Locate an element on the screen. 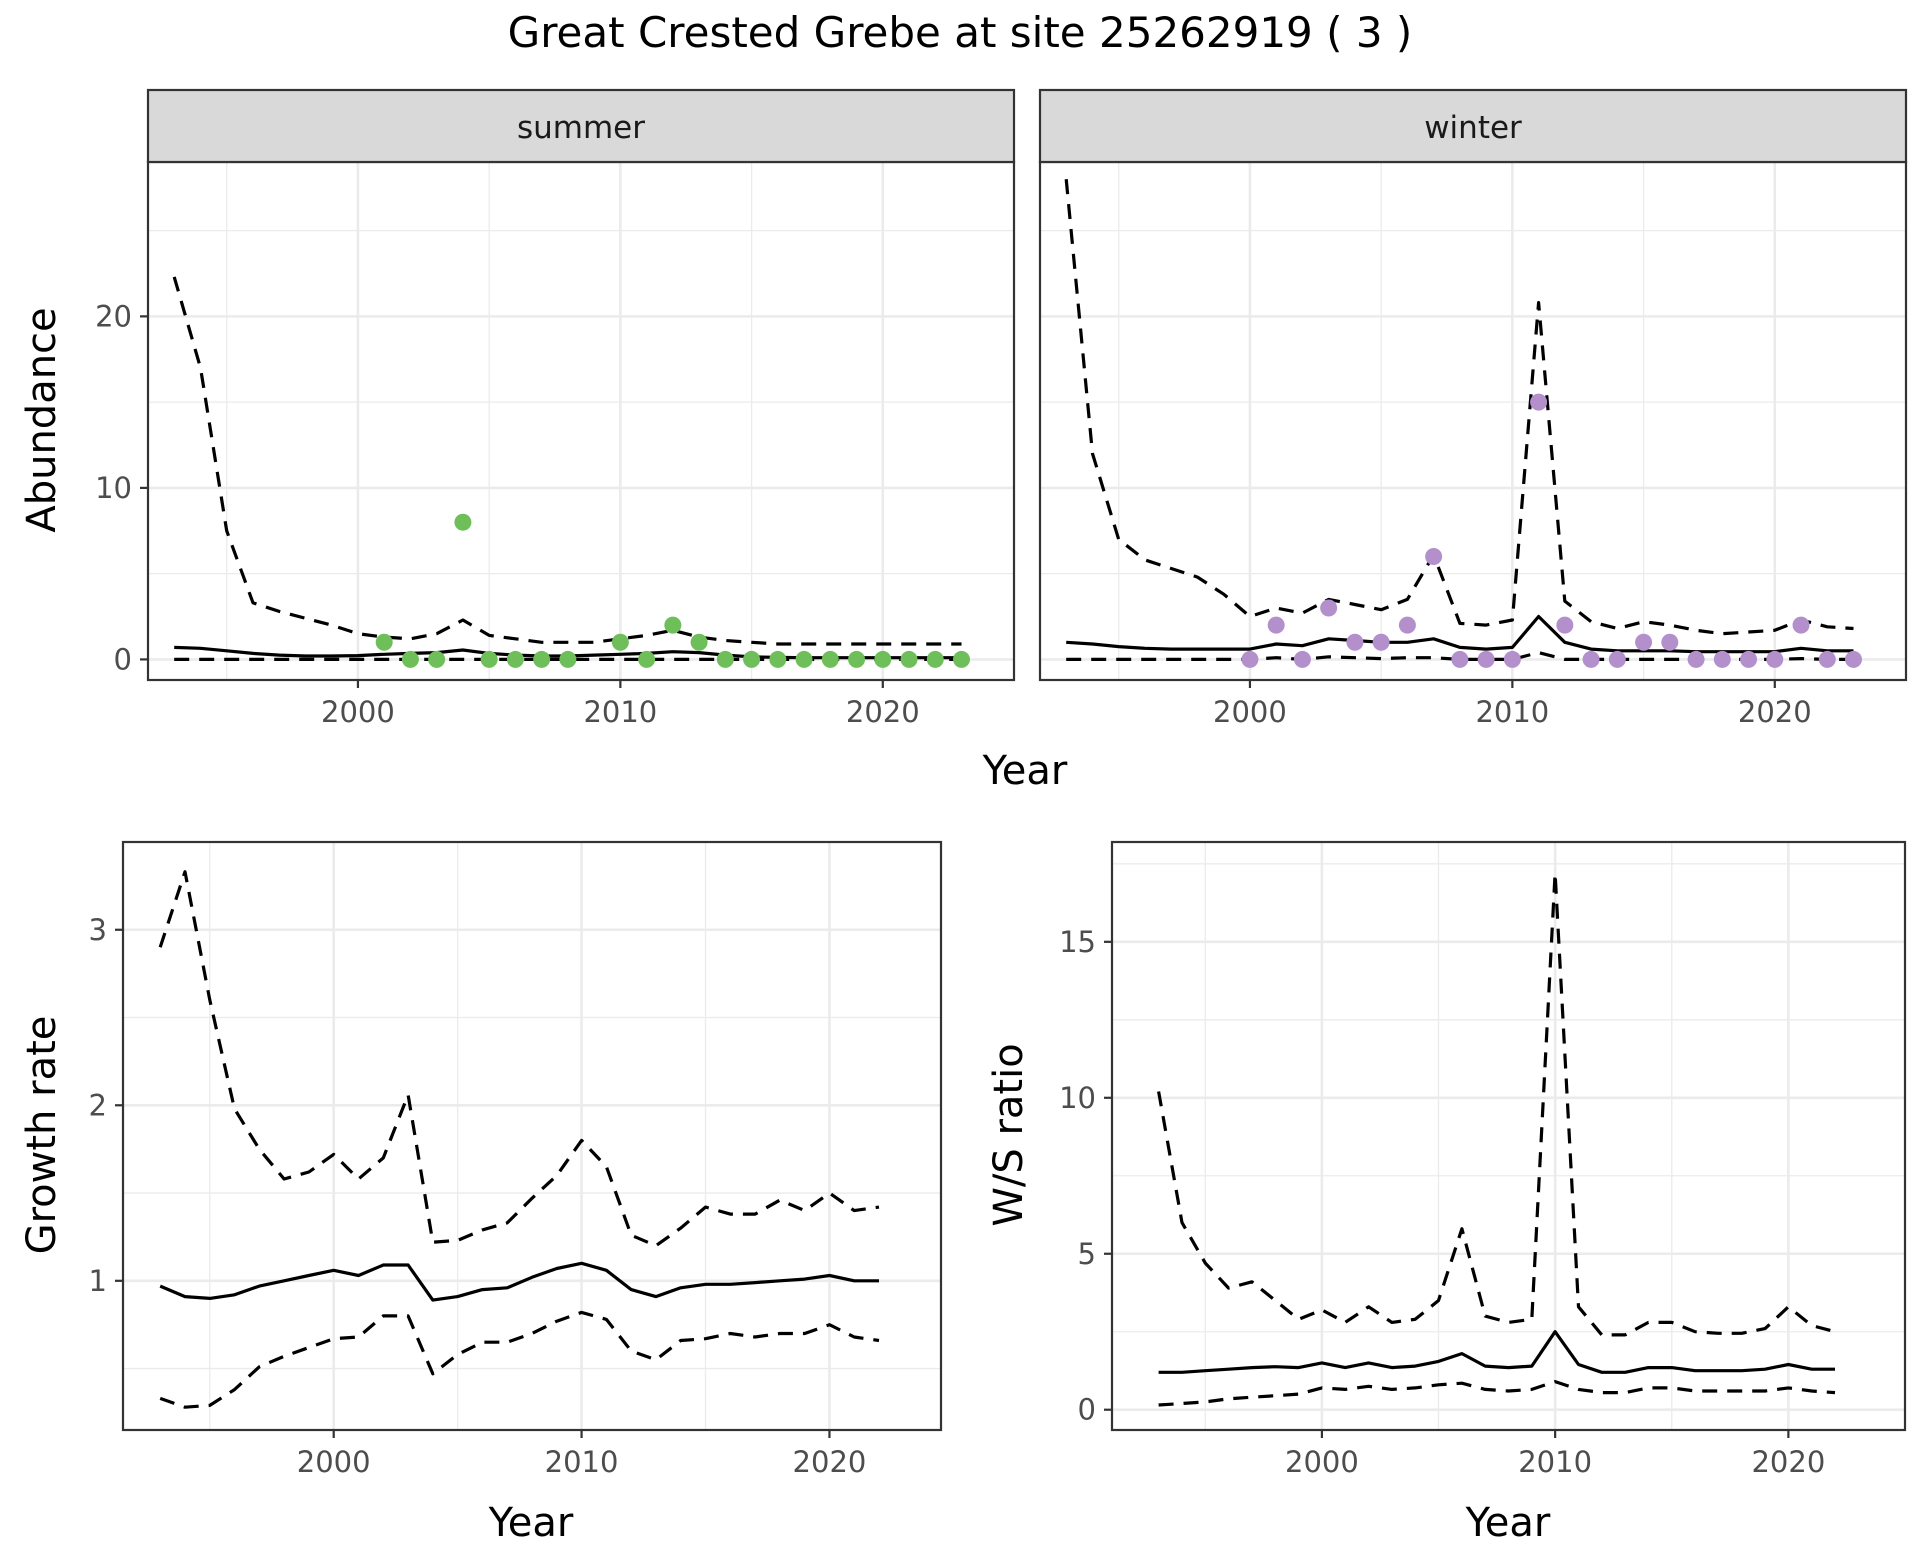 The height and width of the screenshot is (1560, 1920). strip-summer is located at coordinates (581, 126).